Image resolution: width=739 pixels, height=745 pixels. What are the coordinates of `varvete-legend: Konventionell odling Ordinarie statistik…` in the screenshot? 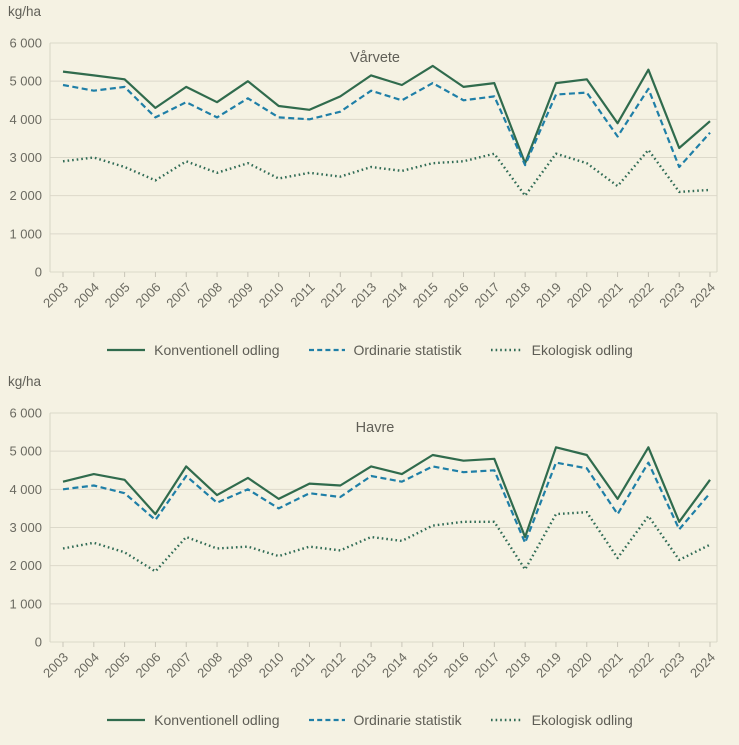 It's located at (369, 356).